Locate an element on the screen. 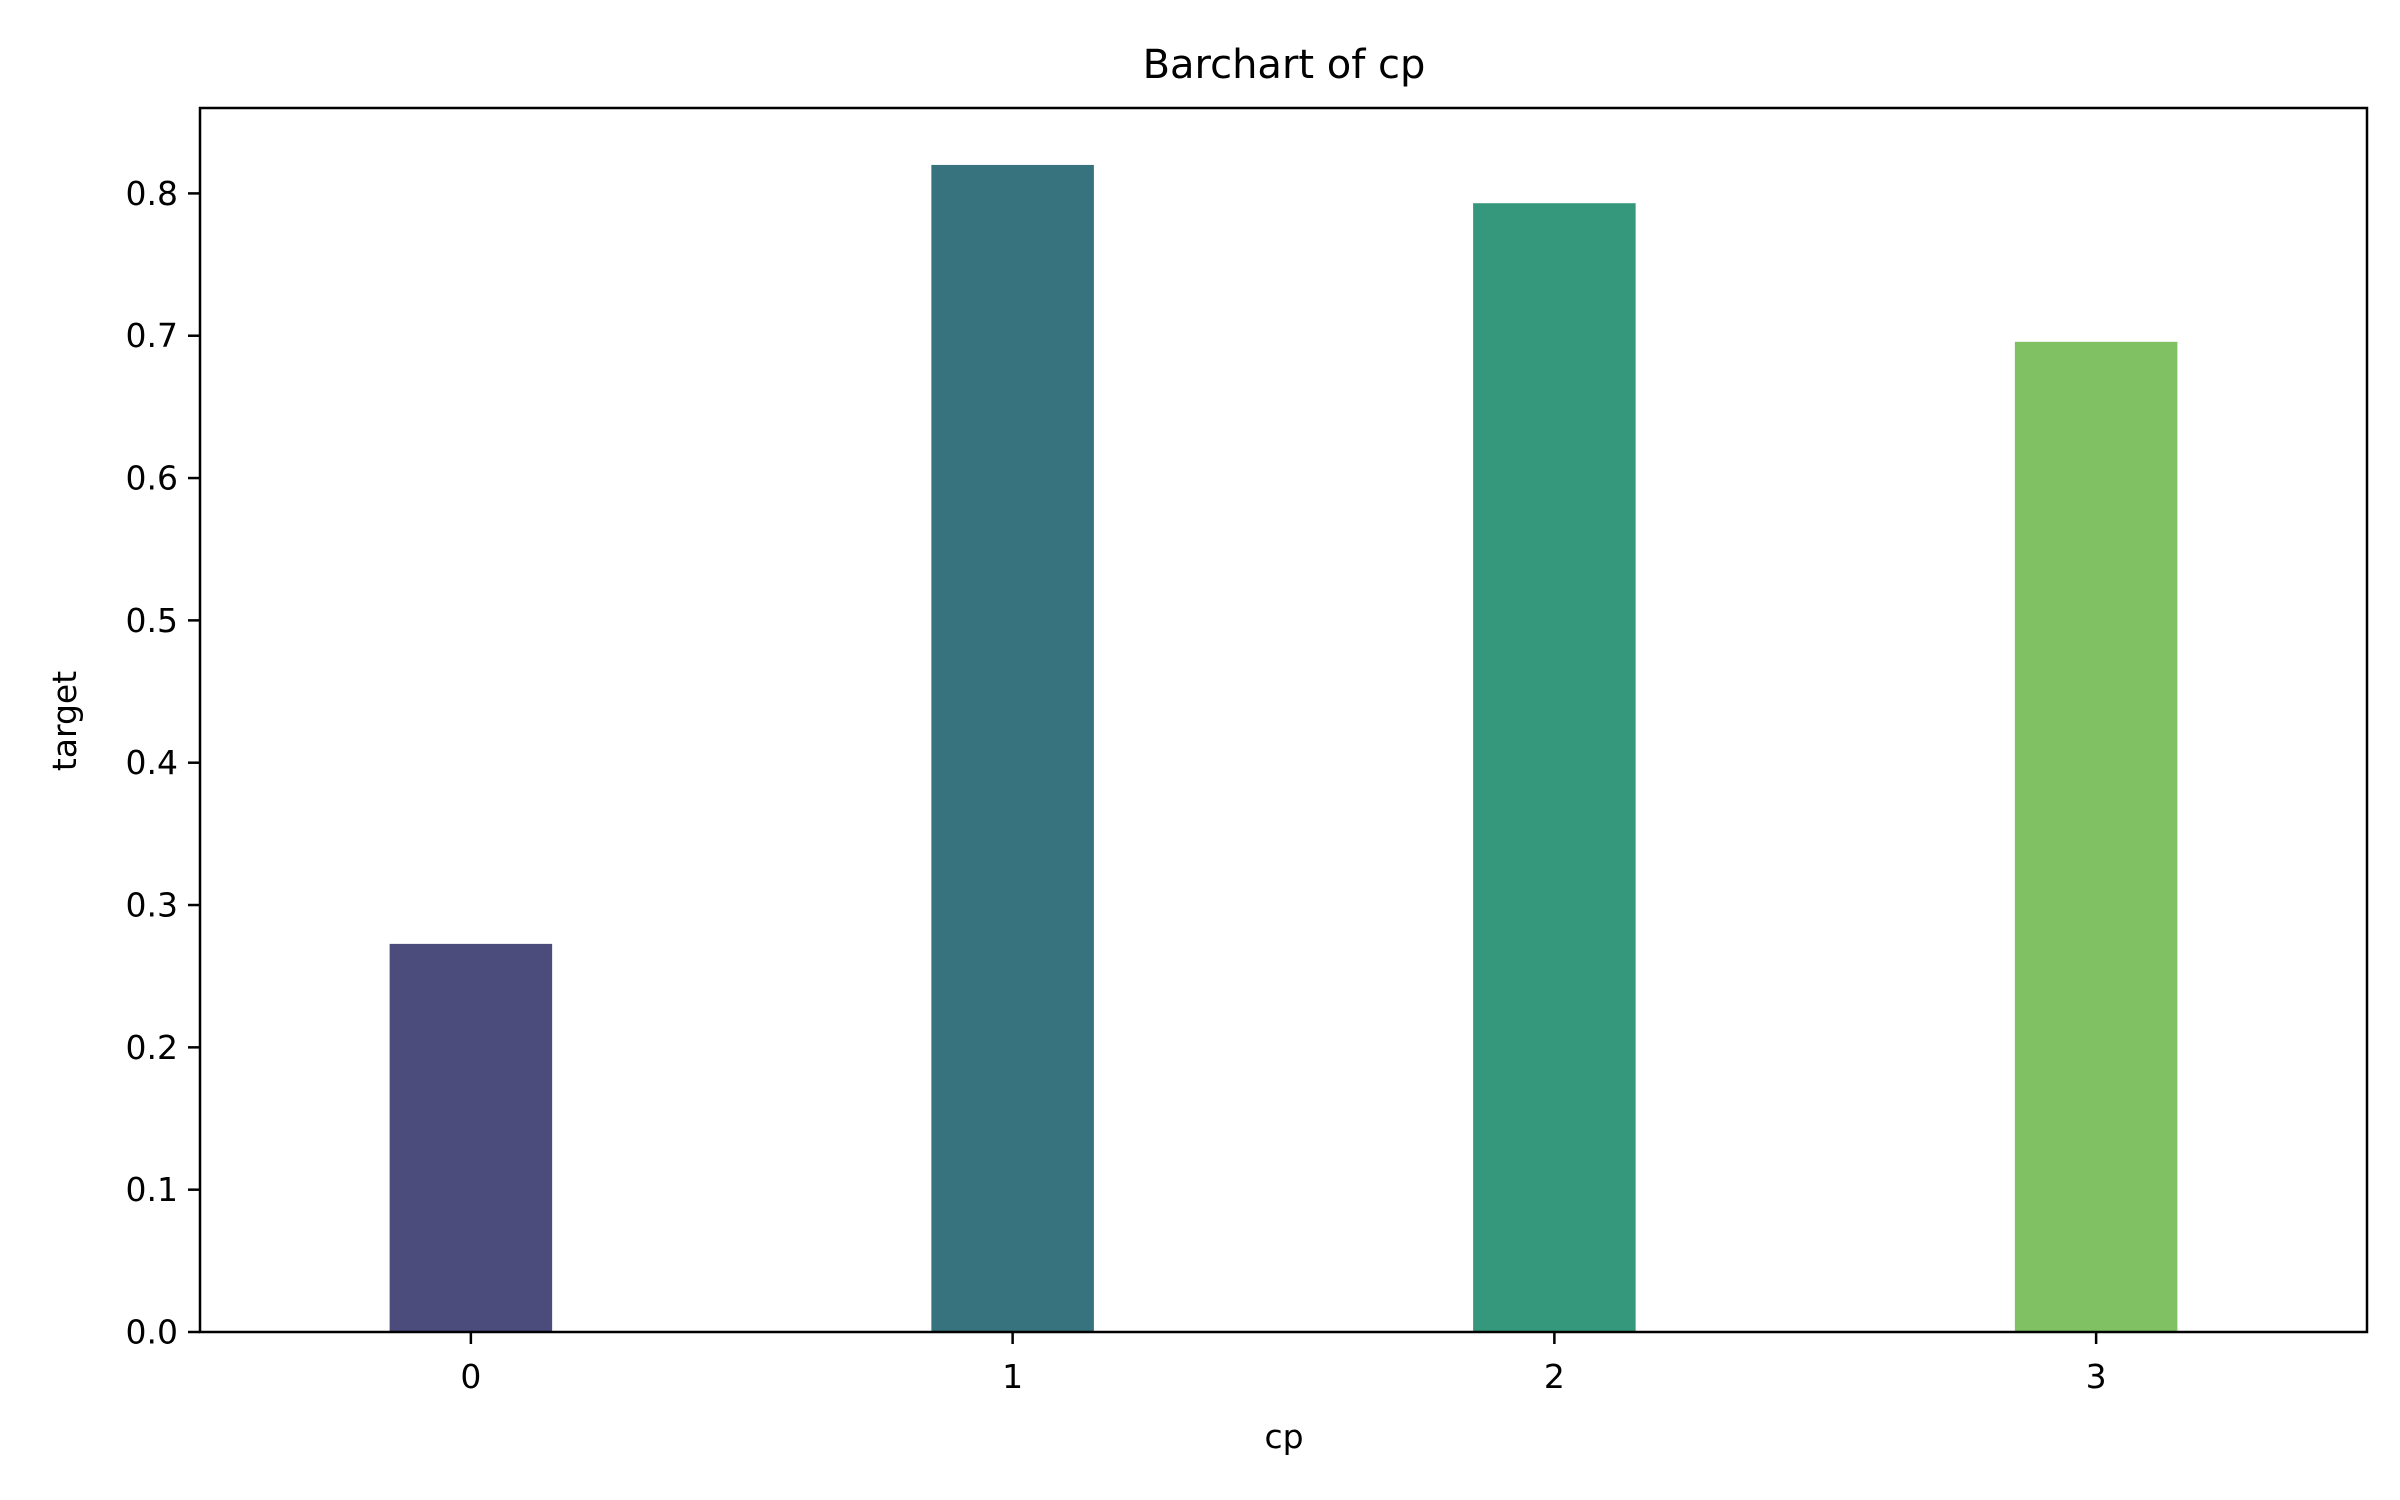  y-axis-title: target is located at coordinates (64, 721).